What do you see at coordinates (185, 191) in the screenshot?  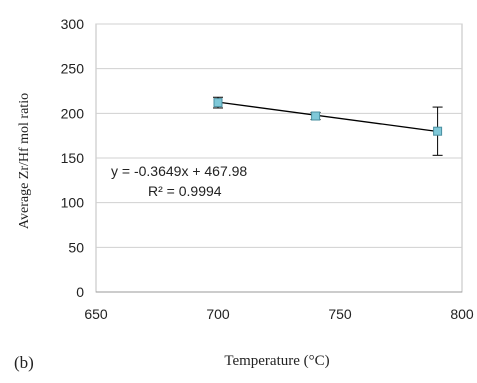 I see `r-squared-label: R² = 0.9994` at bounding box center [185, 191].